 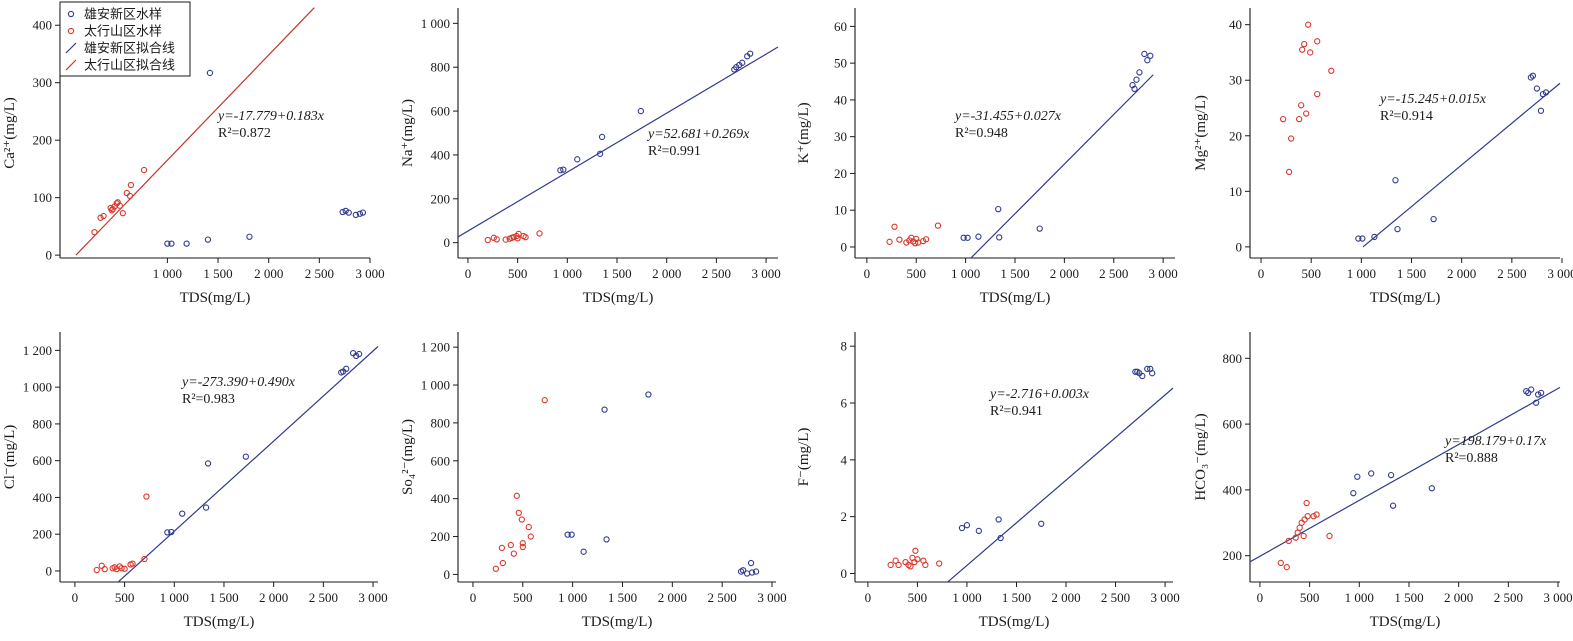 What do you see at coordinates (123, 14) in the screenshot?
I see `legend-label: 雄安新区水样` at bounding box center [123, 14].